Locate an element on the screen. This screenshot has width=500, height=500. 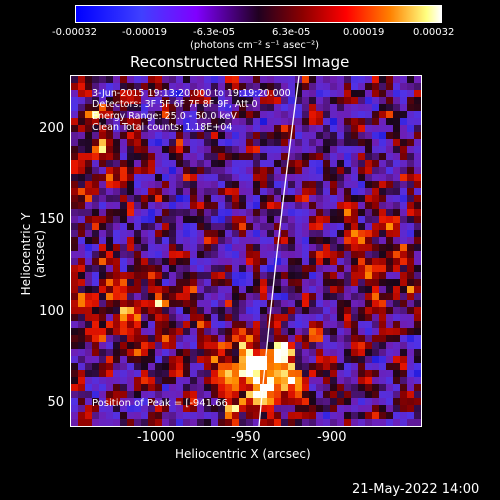
colorbar-tick: -0.00019 is located at coordinates (144, 32).